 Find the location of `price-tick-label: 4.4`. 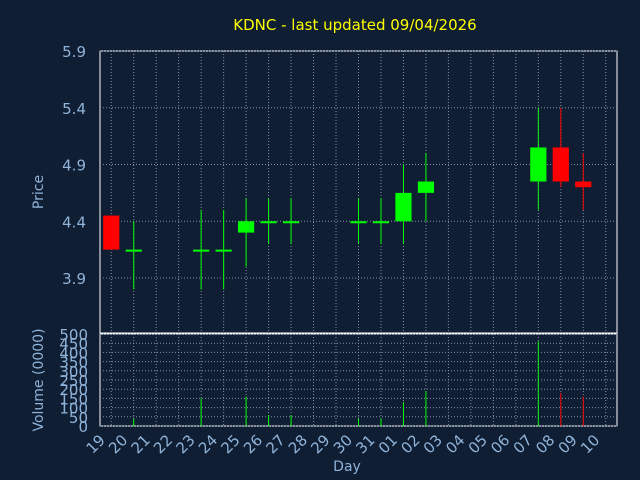

price-tick-label: 4.4 is located at coordinates (74, 222).